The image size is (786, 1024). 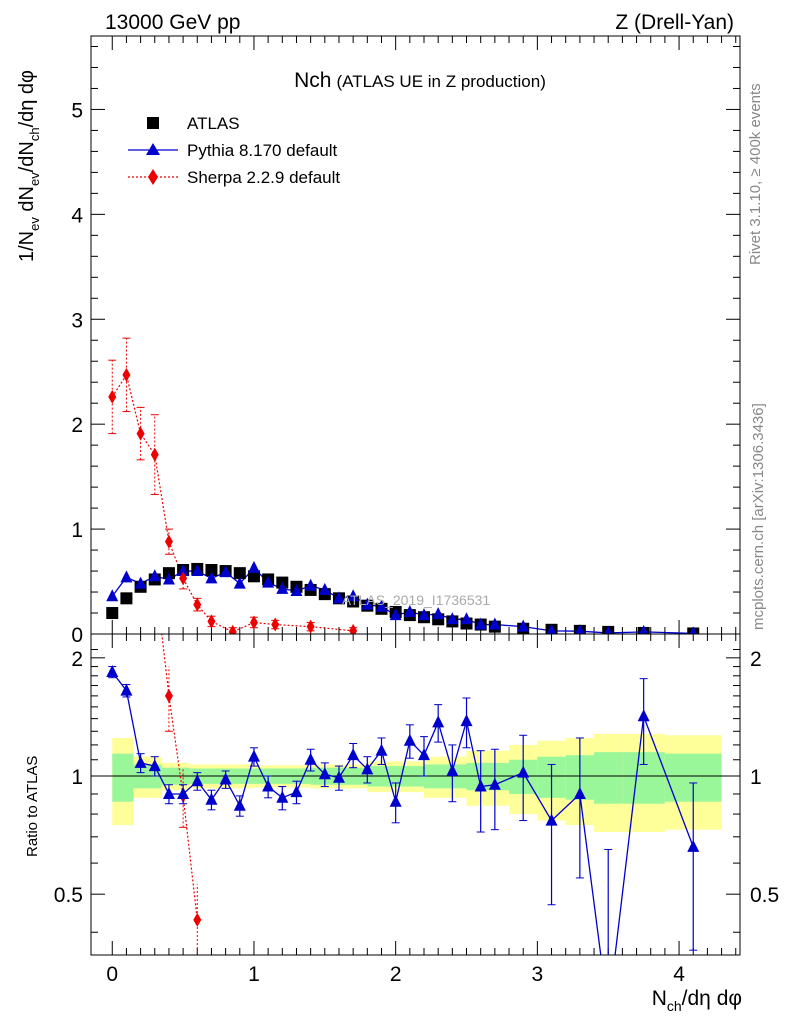 What do you see at coordinates (77, 530) in the screenshot?
I see `main-y-tick-label: 1` at bounding box center [77, 530].